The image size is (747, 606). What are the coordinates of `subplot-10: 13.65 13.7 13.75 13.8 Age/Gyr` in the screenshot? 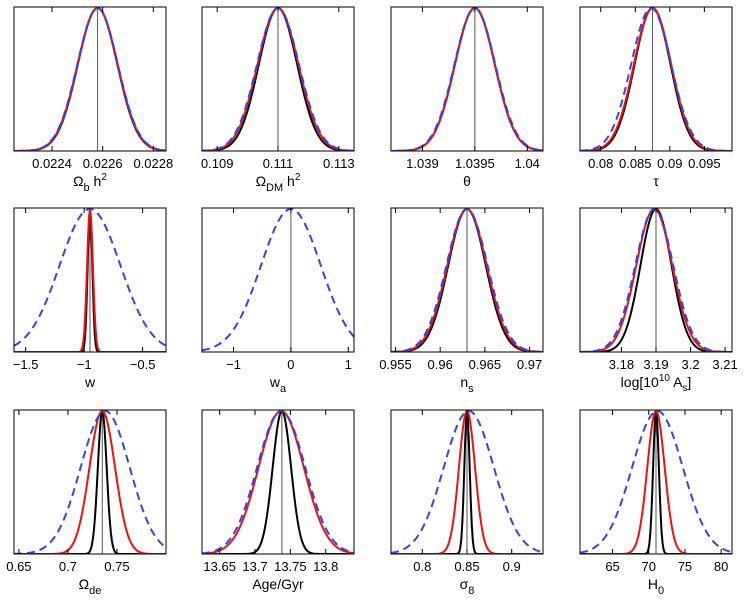 It's located at (278, 500).